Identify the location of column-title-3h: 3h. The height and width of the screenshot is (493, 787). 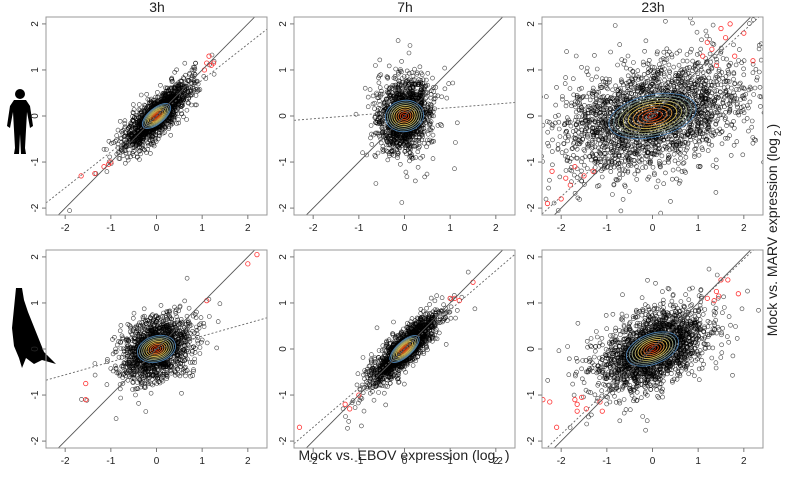
(157, 7).